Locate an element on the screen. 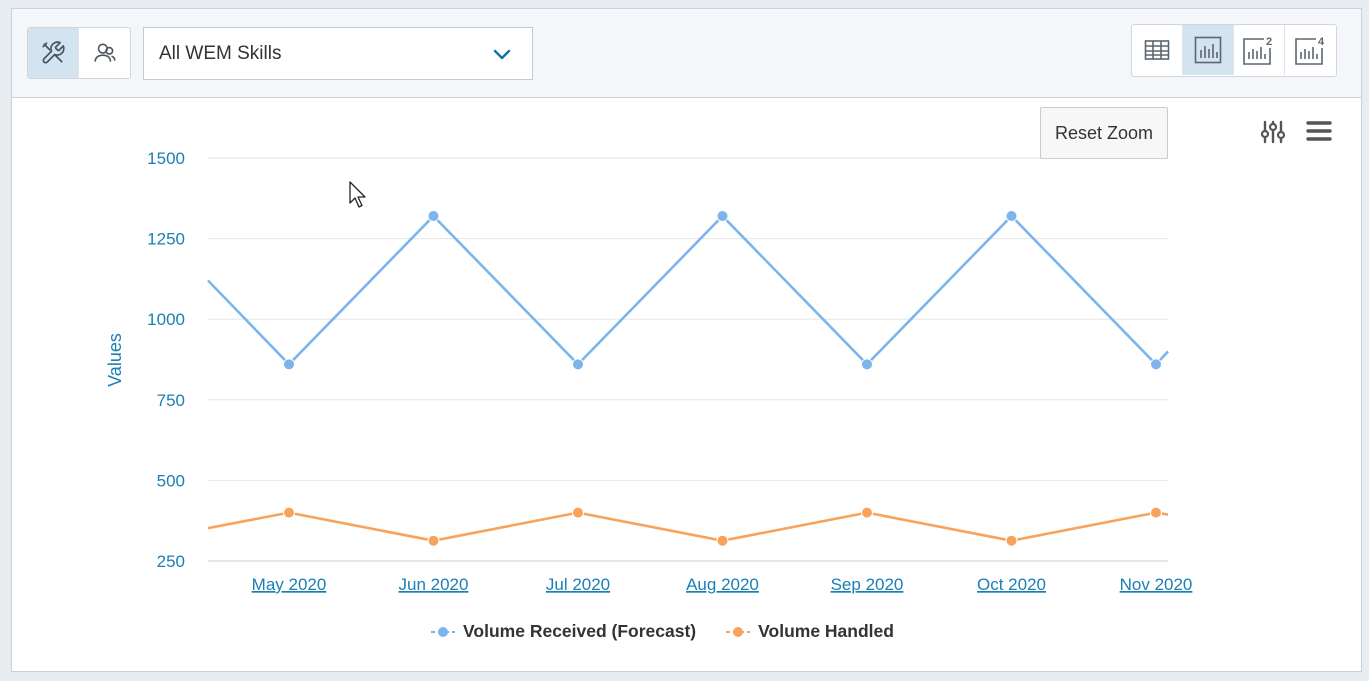 The width and height of the screenshot is (1369, 681). mode-toggle-group is located at coordinates (79, 53).